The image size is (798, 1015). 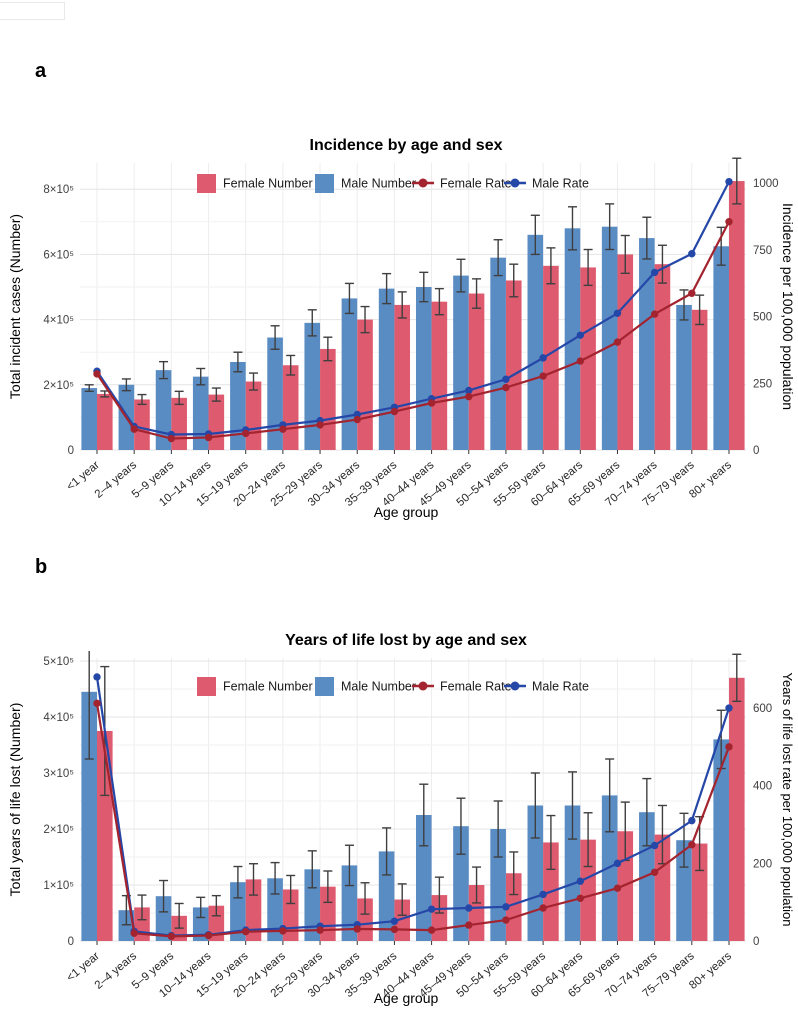 What do you see at coordinates (406, 640) in the screenshot?
I see `chart-title: Years of life lost by age and sex` at bounding box center [406, 640].